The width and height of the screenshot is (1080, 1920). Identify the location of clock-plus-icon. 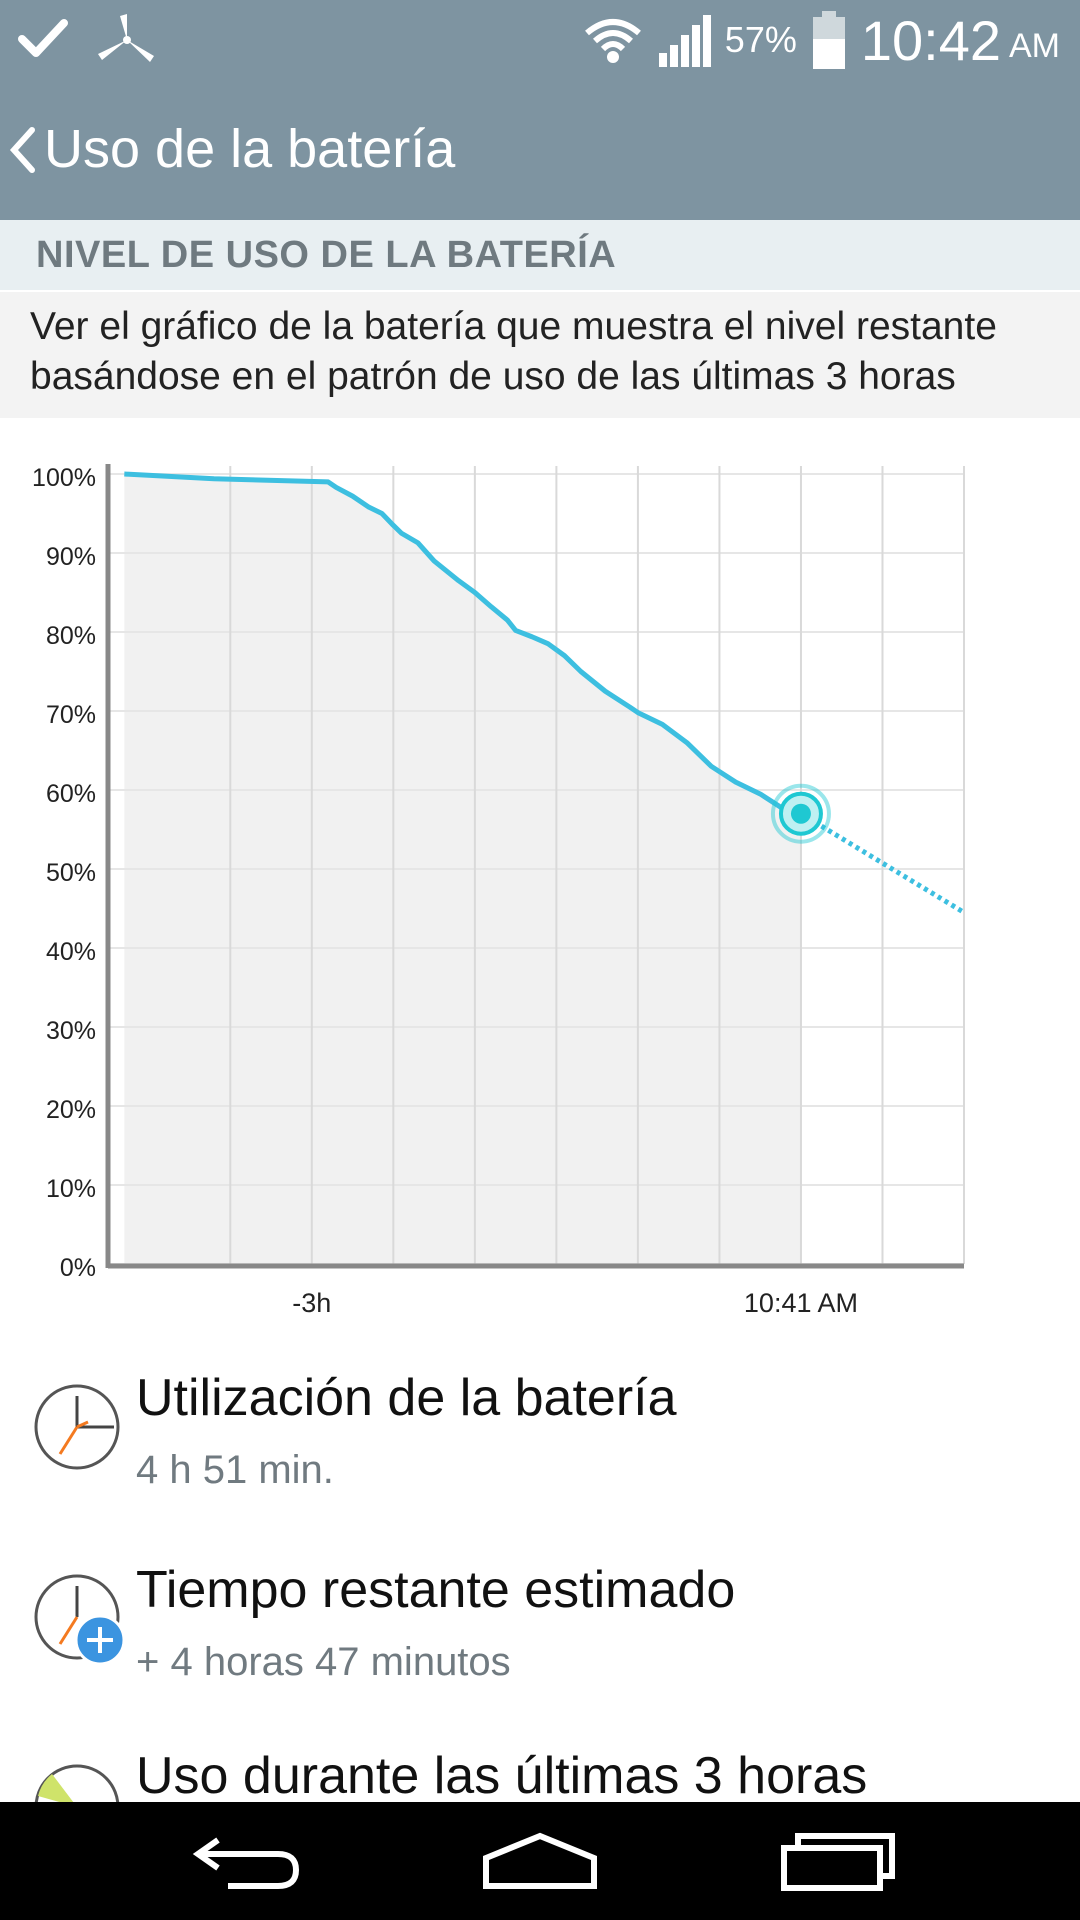
(80, 1620).